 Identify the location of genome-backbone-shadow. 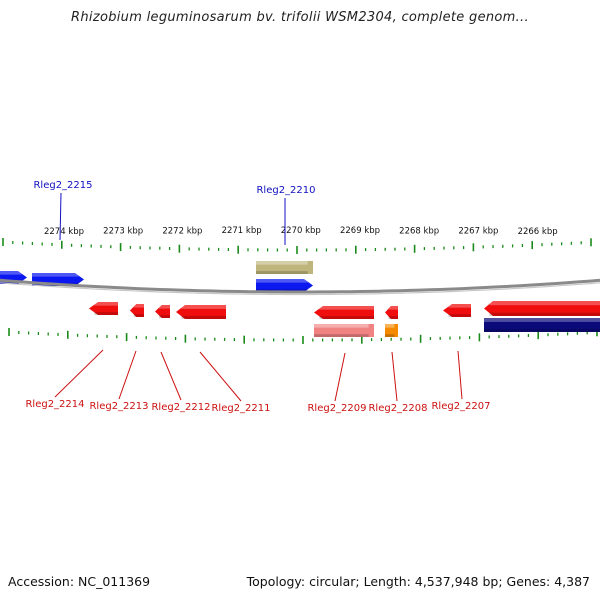
(300, 289).